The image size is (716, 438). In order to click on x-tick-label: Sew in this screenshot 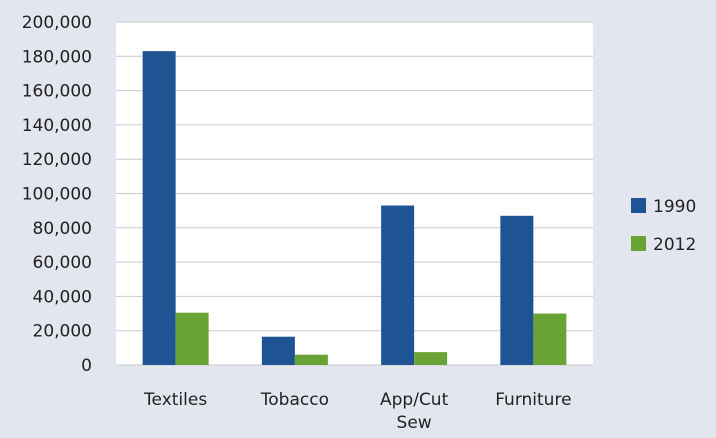, I will do `click(414, 423)`.